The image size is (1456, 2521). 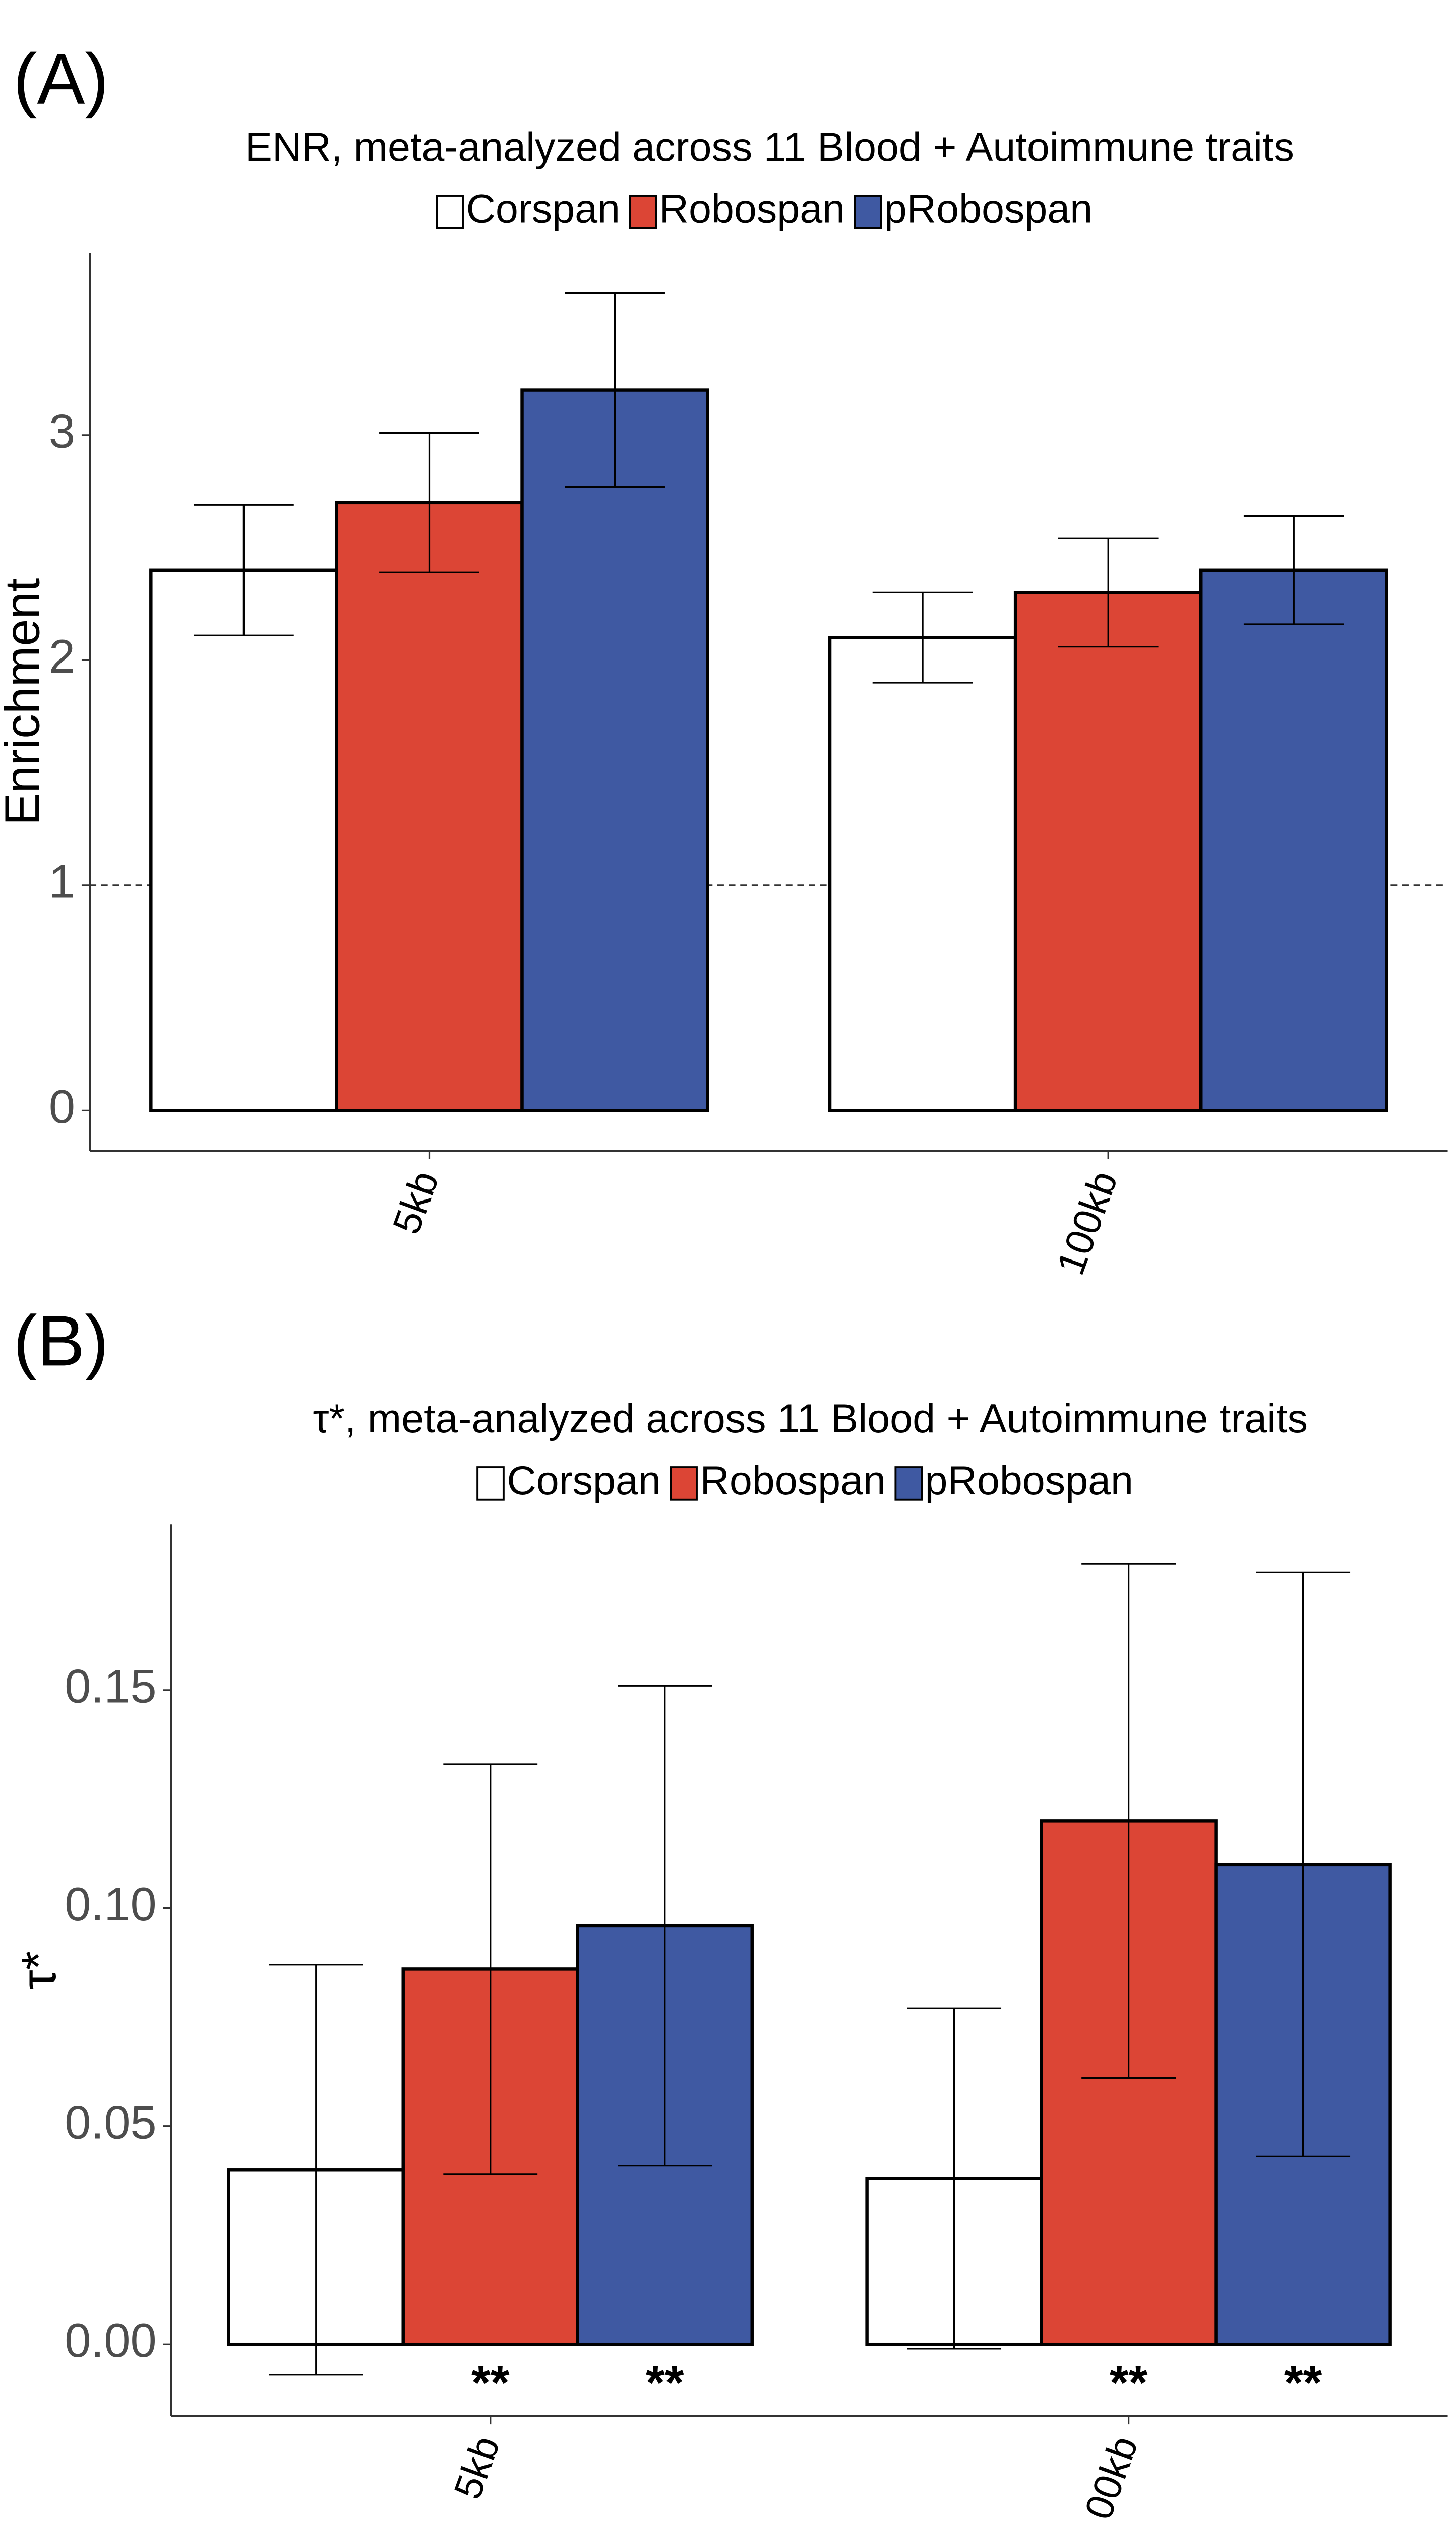 I want to click on y-tick-label: 0, so click(x=62, y=1106).